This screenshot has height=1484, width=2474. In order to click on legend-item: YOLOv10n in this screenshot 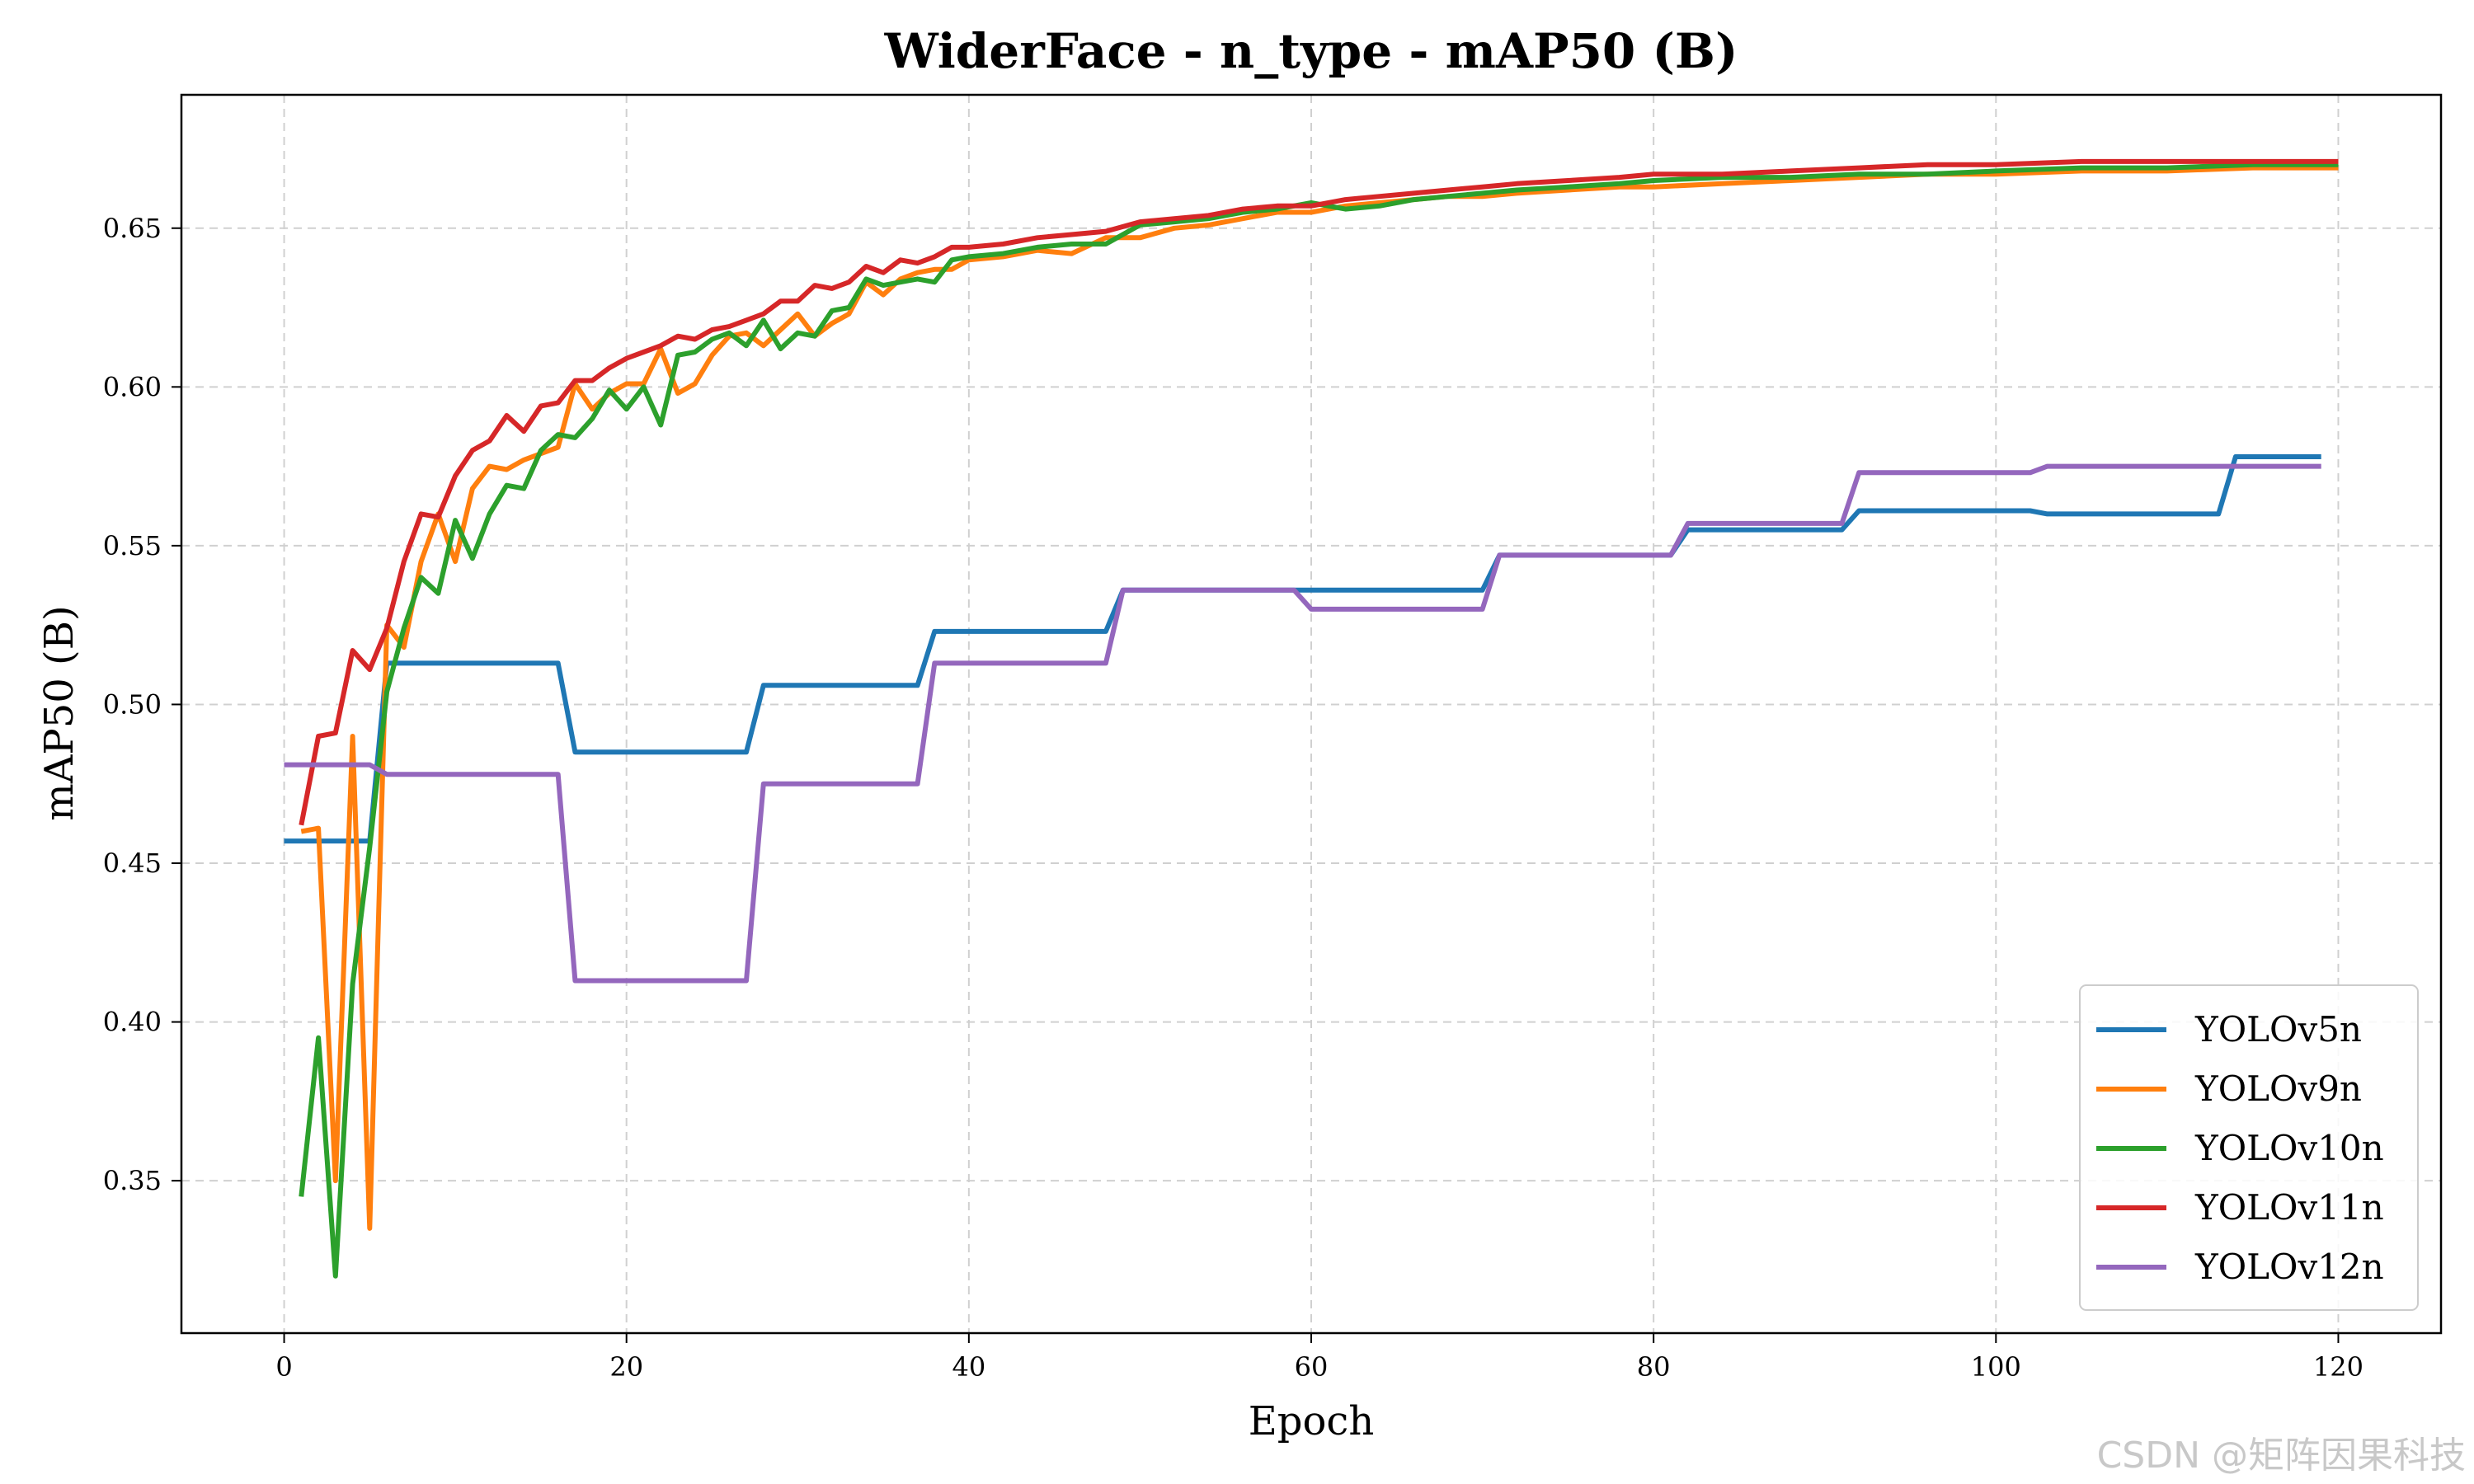, I will do `click(2240, 1148)`.